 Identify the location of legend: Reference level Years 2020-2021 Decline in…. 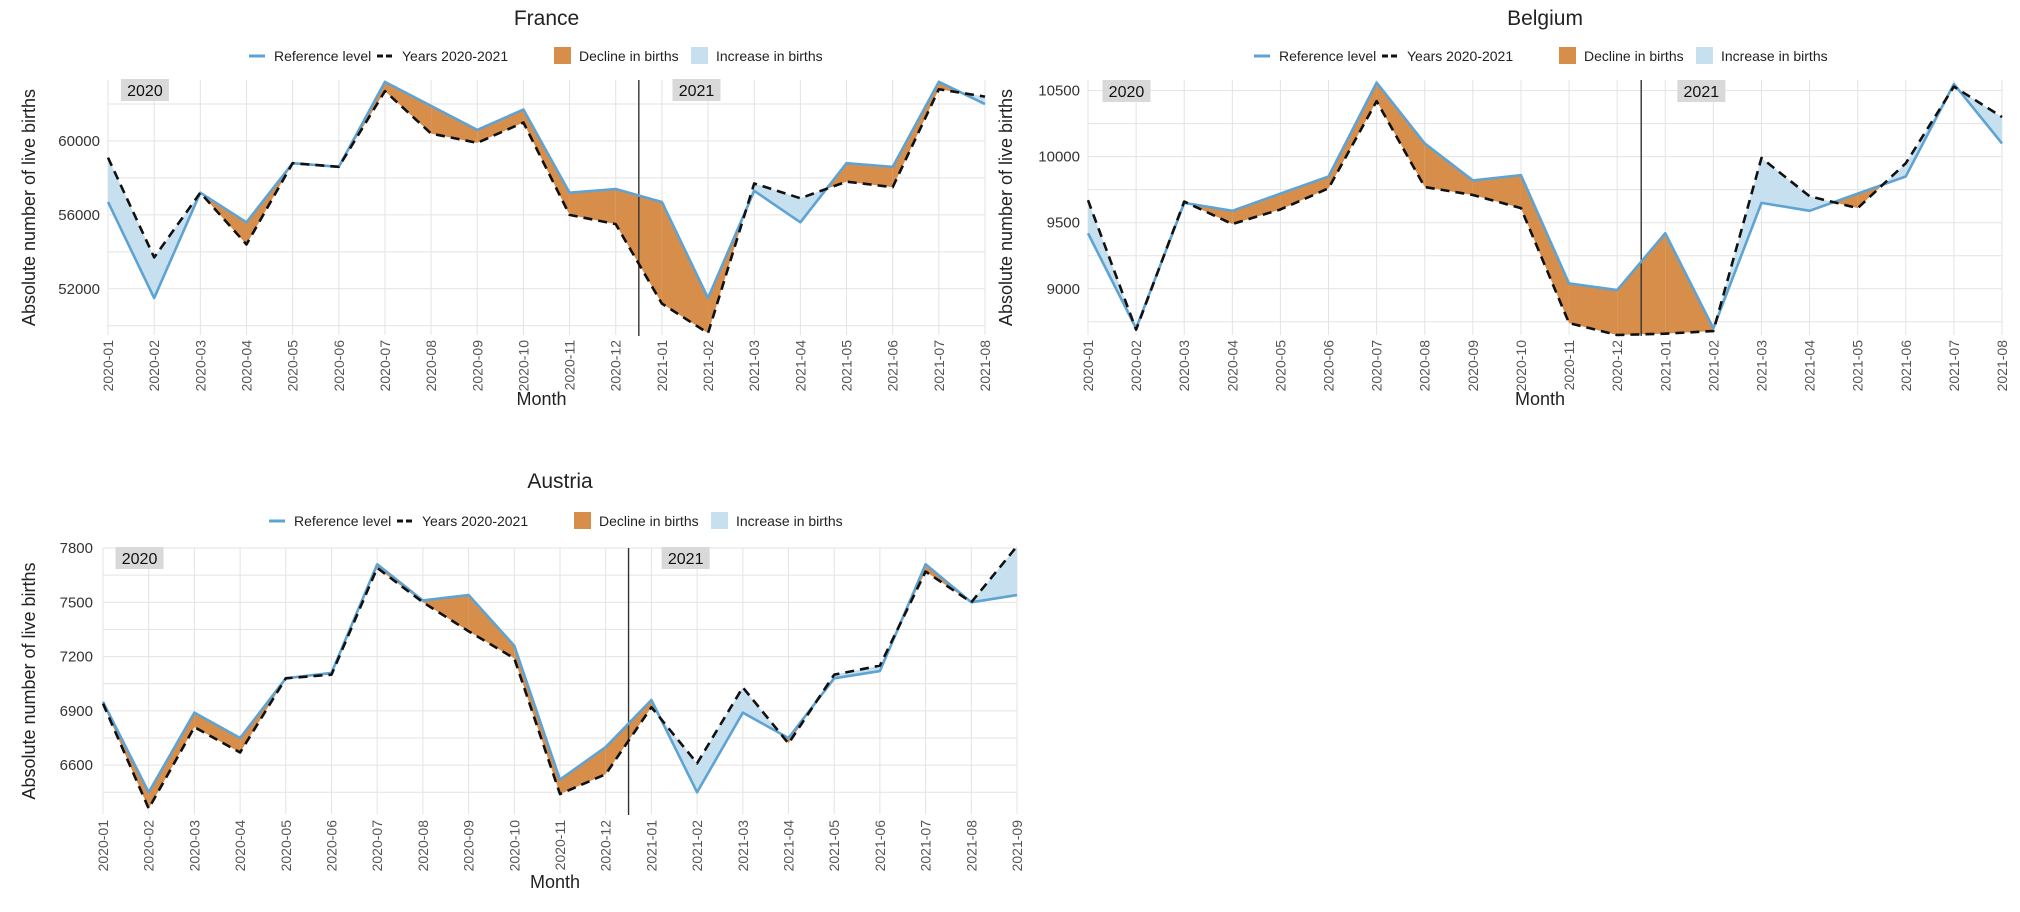
(536, 55).